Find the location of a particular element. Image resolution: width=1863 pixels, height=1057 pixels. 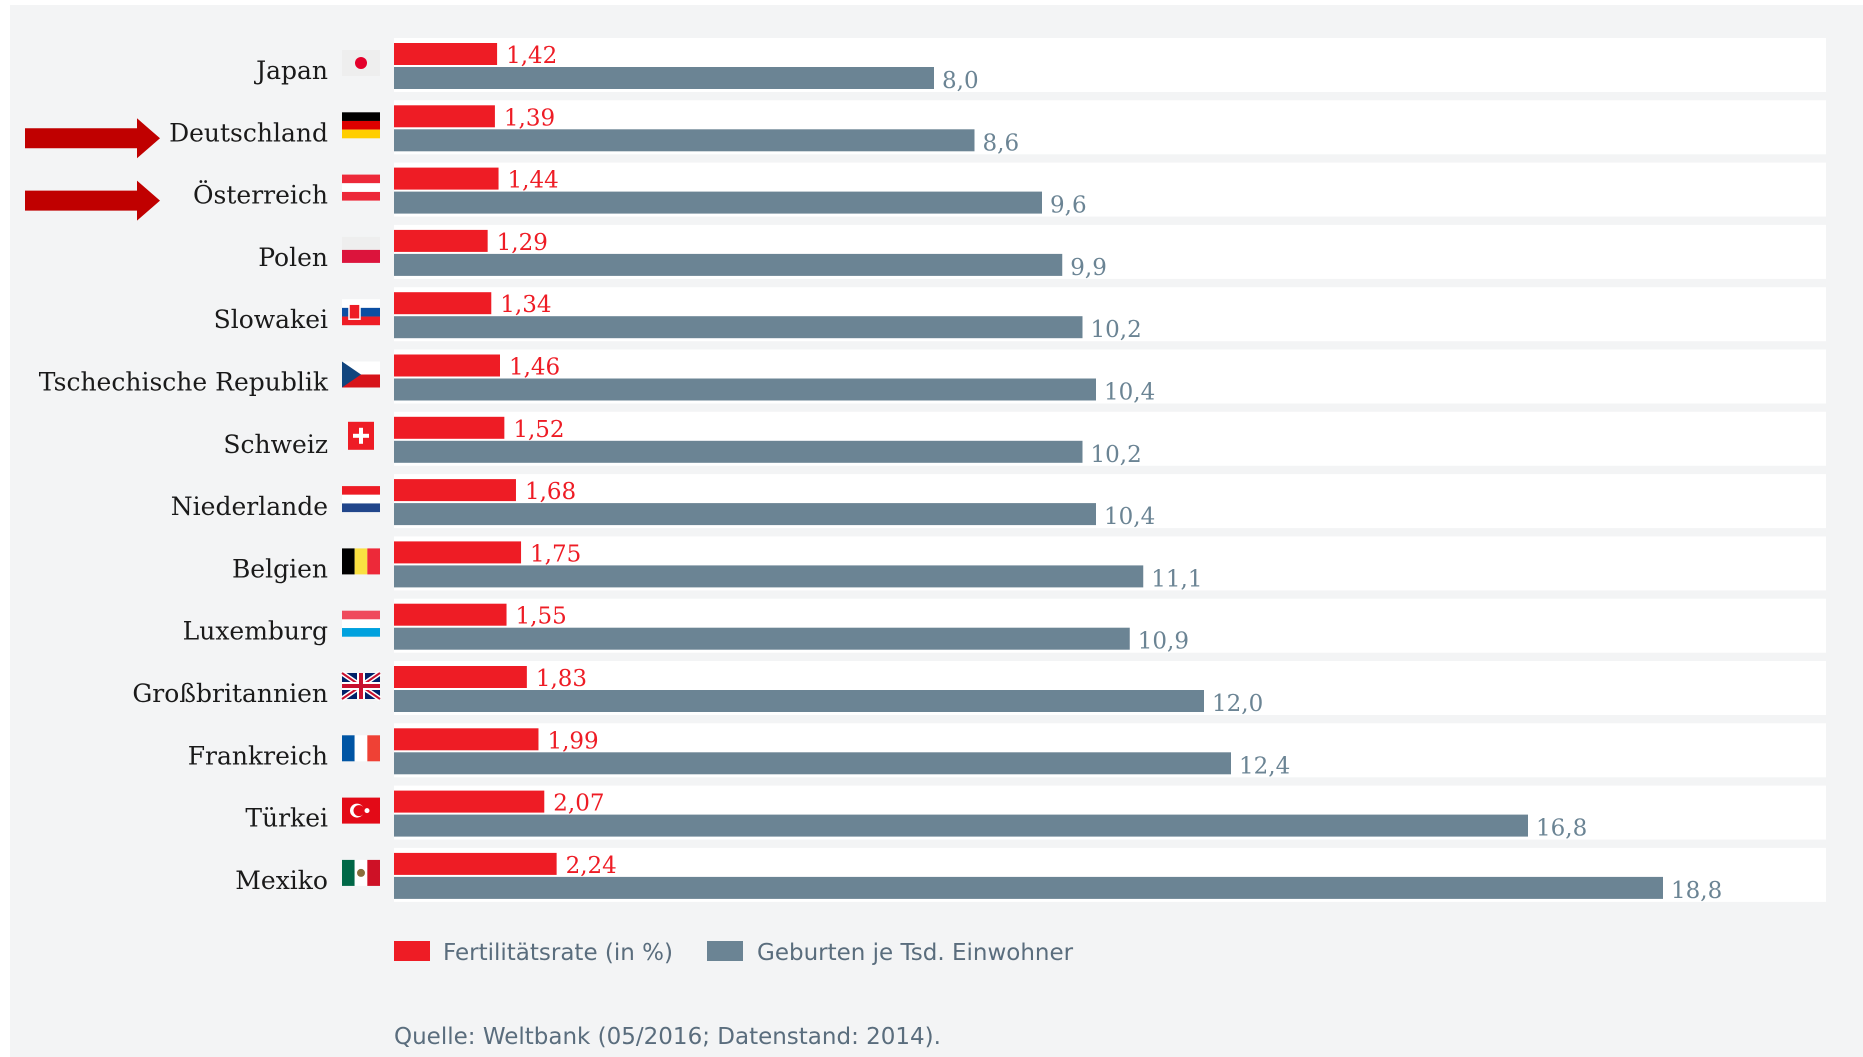

fertility-value-label: 1,34 is located at coordinates (525, 305).